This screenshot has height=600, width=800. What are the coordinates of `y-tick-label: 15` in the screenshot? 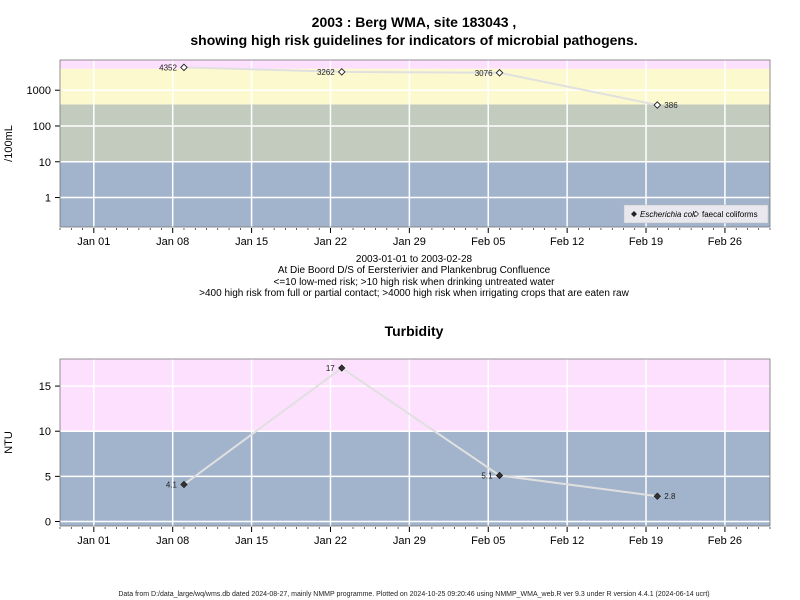 It's located at (45, 387).